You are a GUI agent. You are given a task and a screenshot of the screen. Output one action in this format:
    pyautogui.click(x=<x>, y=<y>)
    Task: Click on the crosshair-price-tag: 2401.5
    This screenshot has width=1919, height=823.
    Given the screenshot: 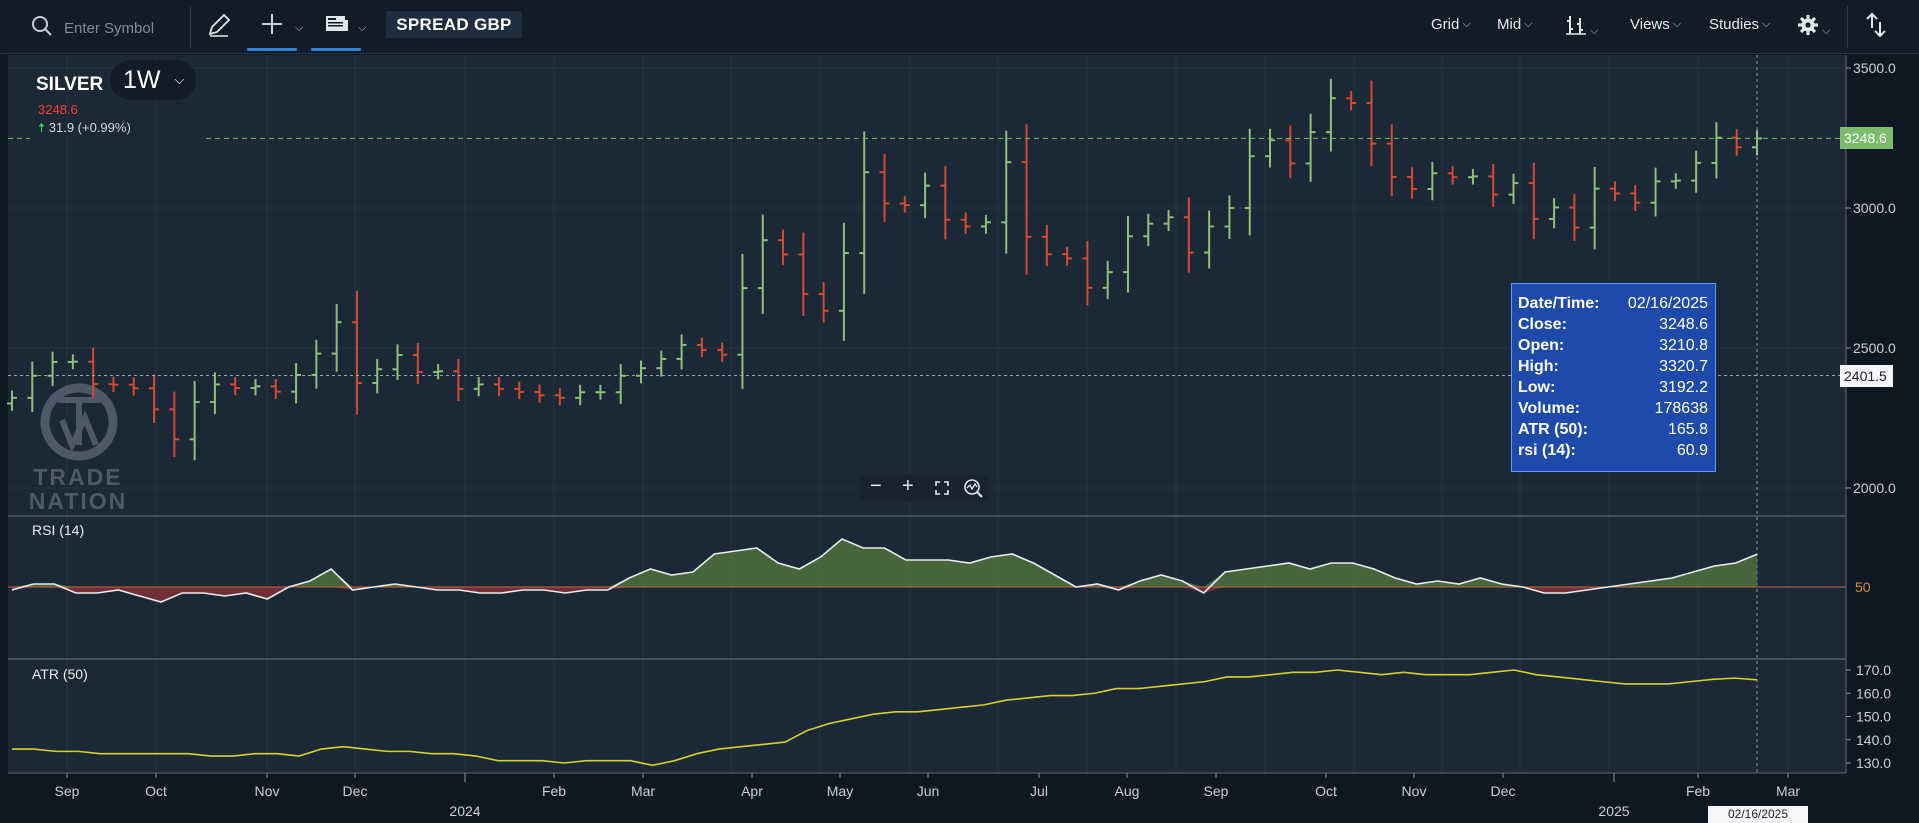 What is the action you would take?
    pyautogui.click(x=1866, y=375)
    